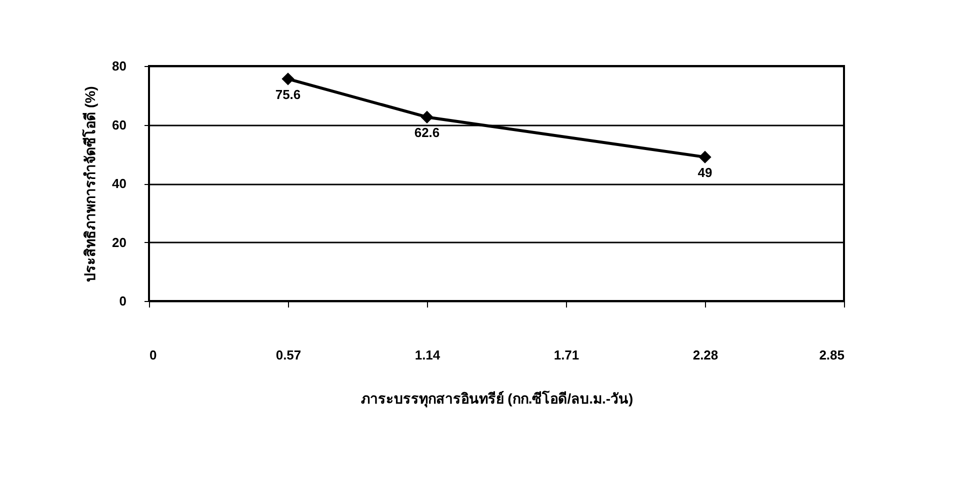 This screenshot has height=501, width=979. Describe the element at coordinates (119, 242) in the screenshot. I see `y-tick-label: 20` at that location.